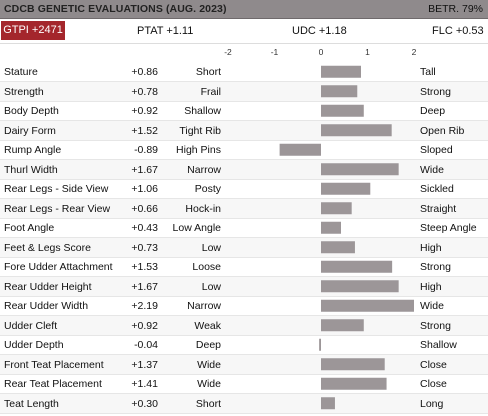  What do you see at coordinates (436, 150) in the screenshot?
I see `high-descriptor: Sloped` at bounding box center [436, 150].